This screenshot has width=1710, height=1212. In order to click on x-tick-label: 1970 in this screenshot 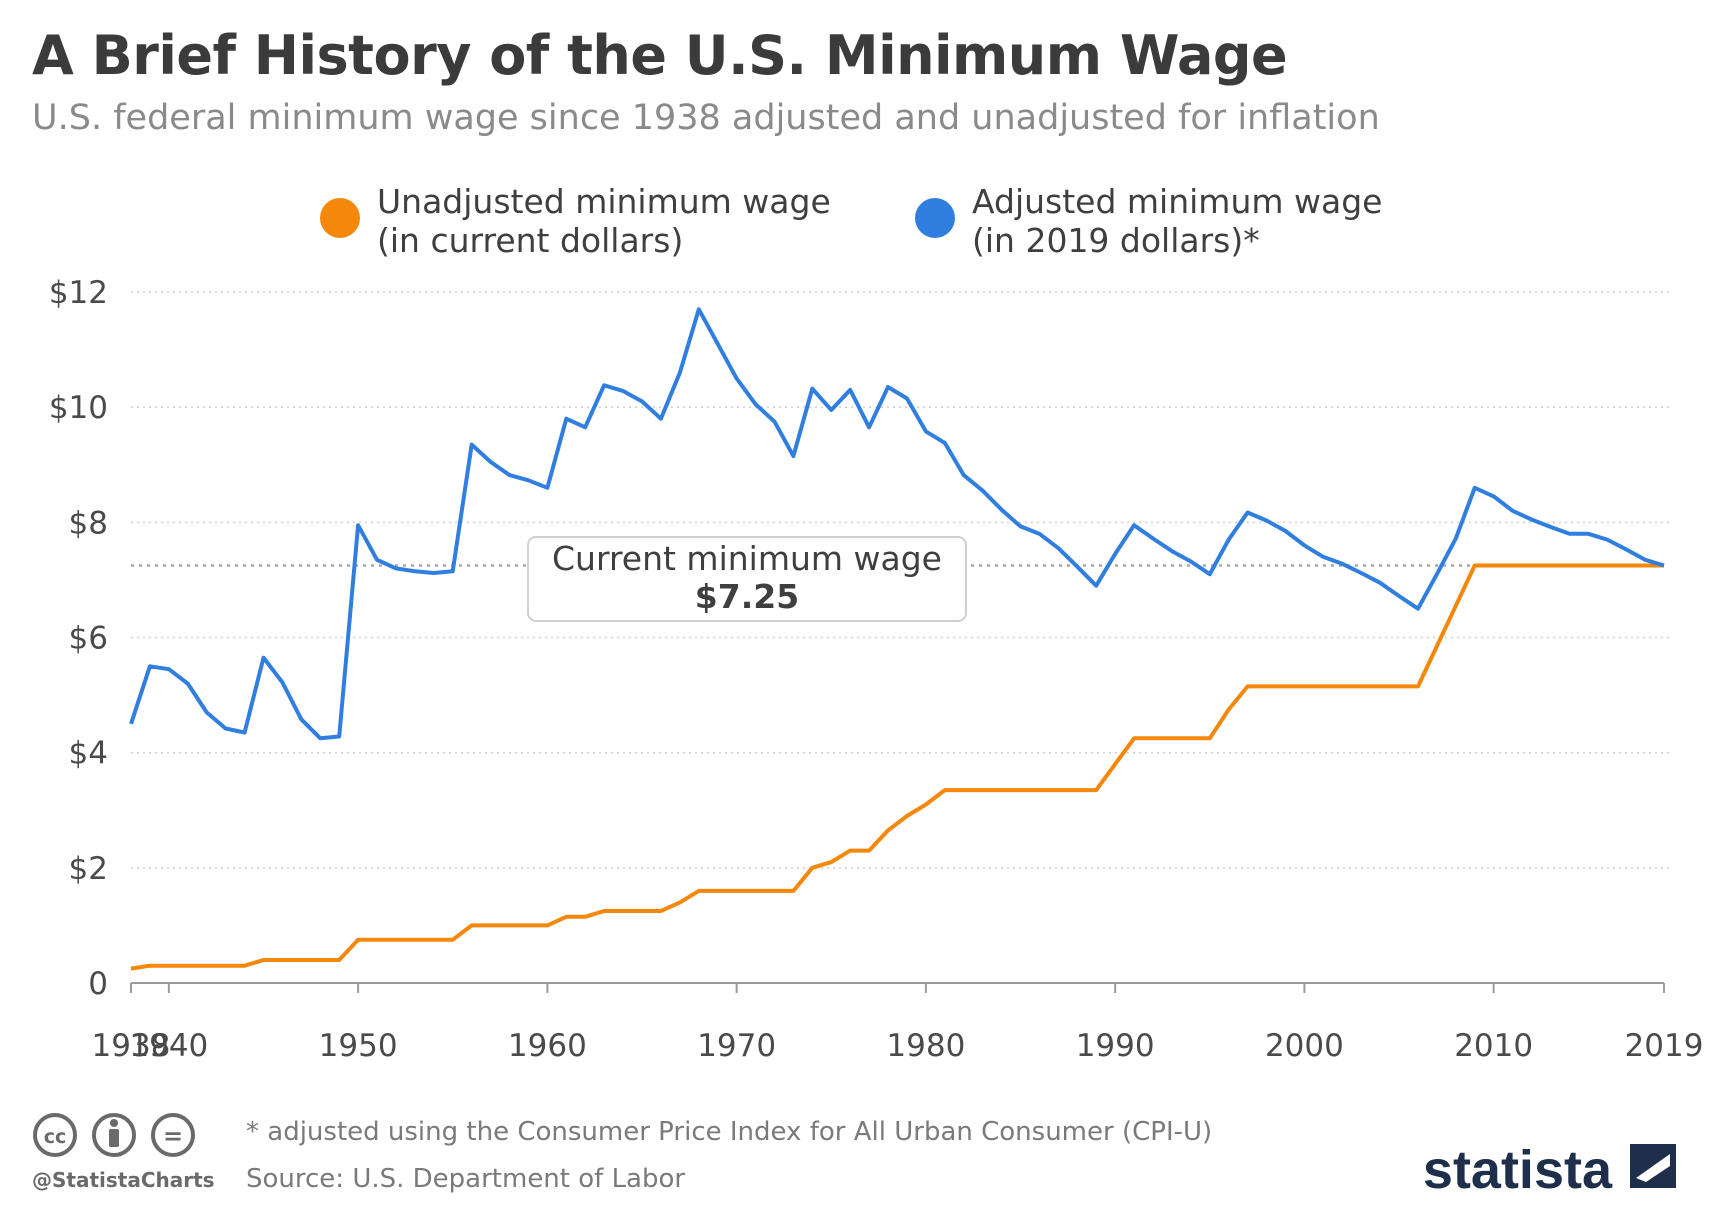, I will do `click(736, 1046)`.